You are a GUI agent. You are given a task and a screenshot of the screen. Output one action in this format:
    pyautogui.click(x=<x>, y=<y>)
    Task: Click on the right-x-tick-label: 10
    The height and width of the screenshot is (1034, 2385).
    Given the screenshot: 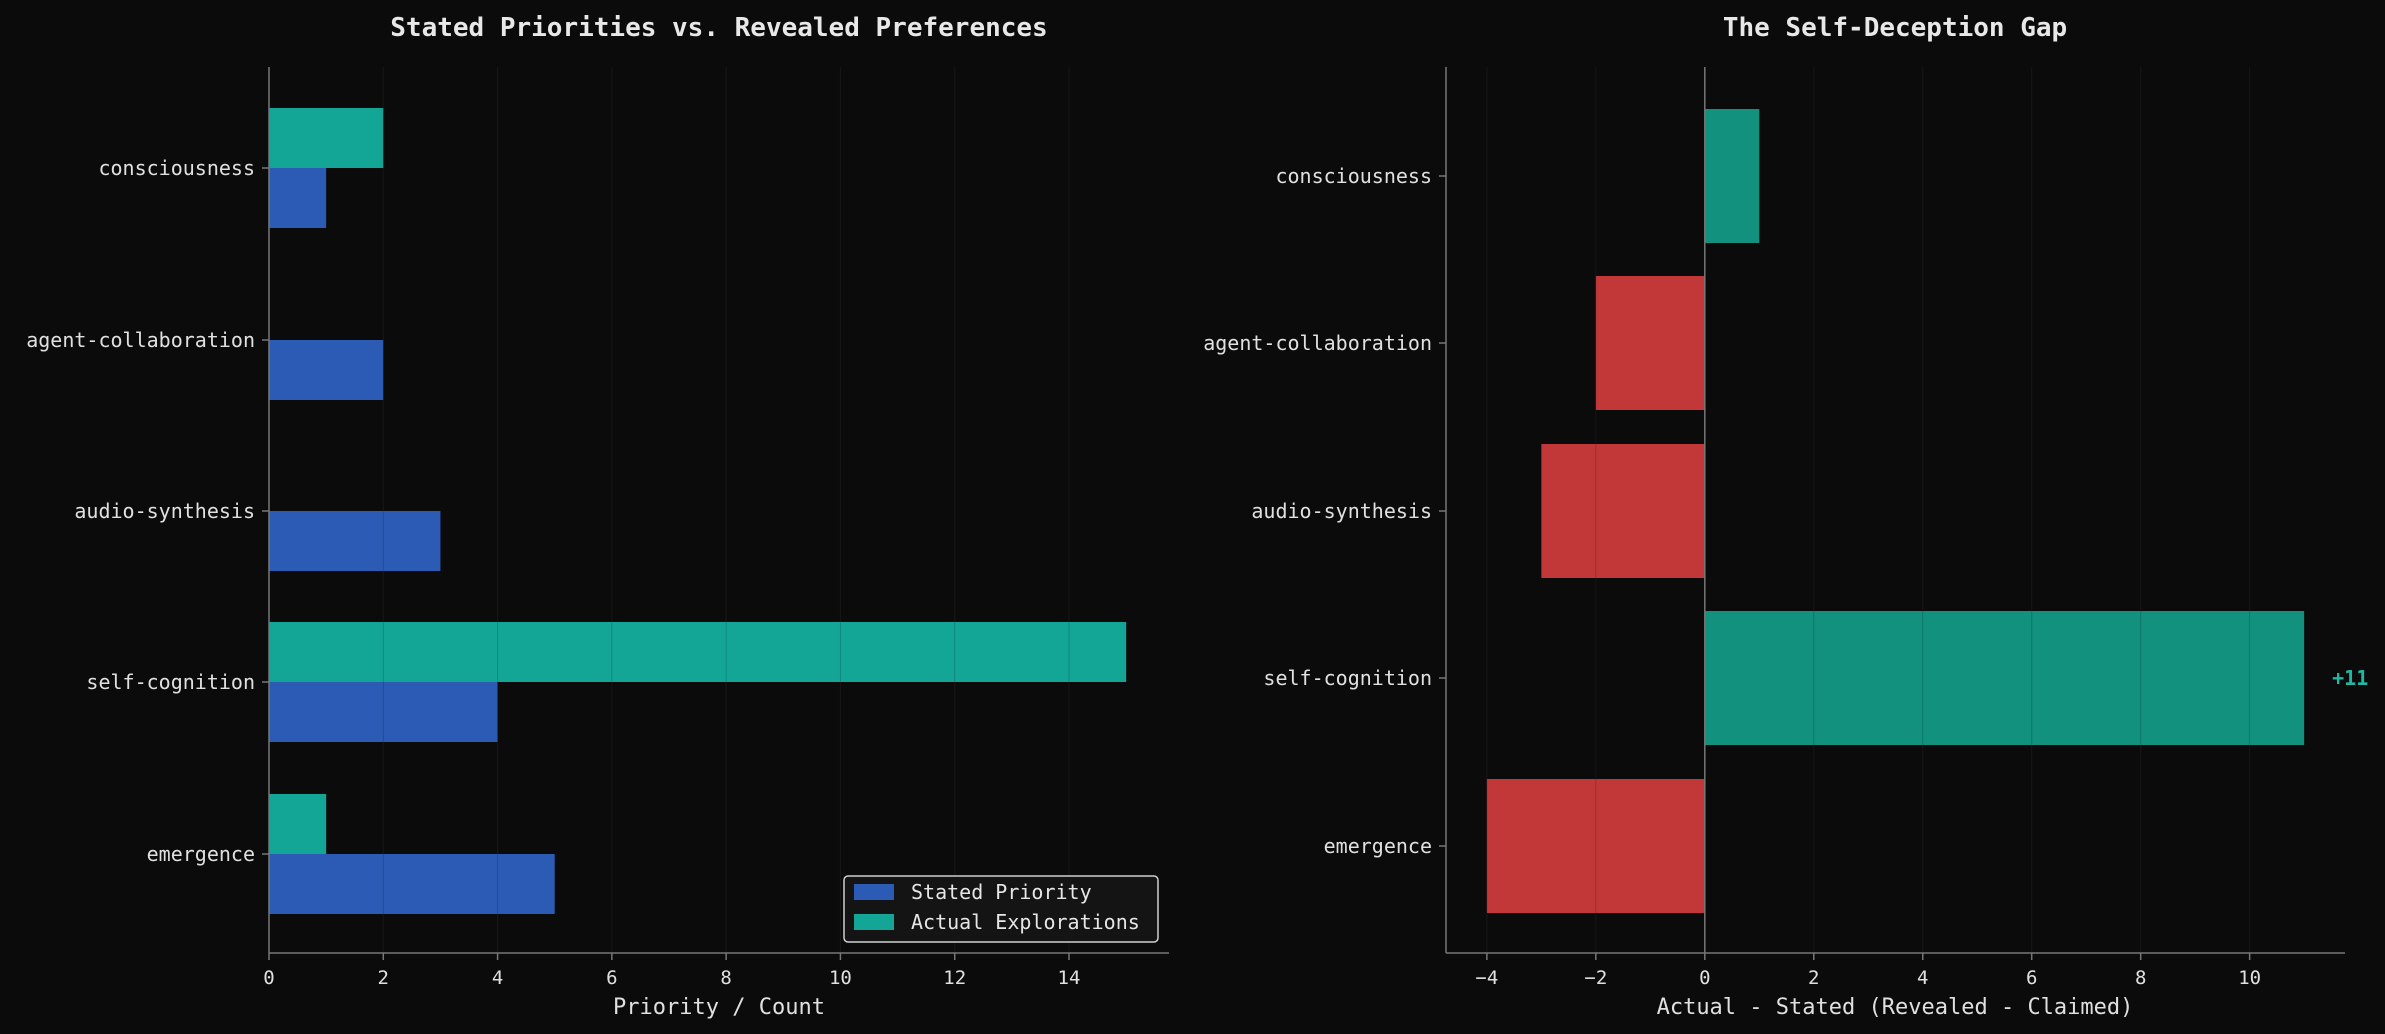 What is the action you would take?
    pyautogui.click(x=2249, y=978)
    